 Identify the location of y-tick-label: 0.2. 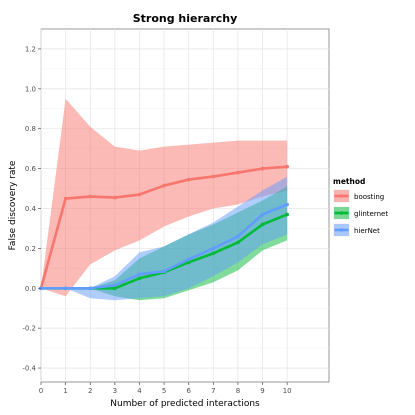
(30, 249).